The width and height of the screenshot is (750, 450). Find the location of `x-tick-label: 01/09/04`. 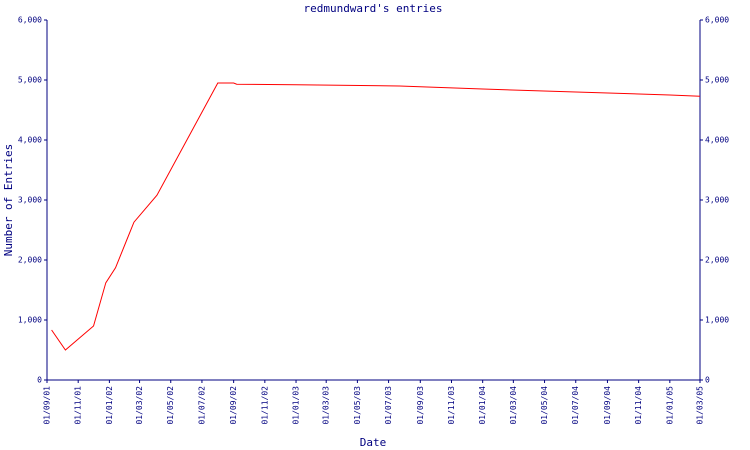

x-tick-label: 01/09/04 is located at coordinates (607, 405).